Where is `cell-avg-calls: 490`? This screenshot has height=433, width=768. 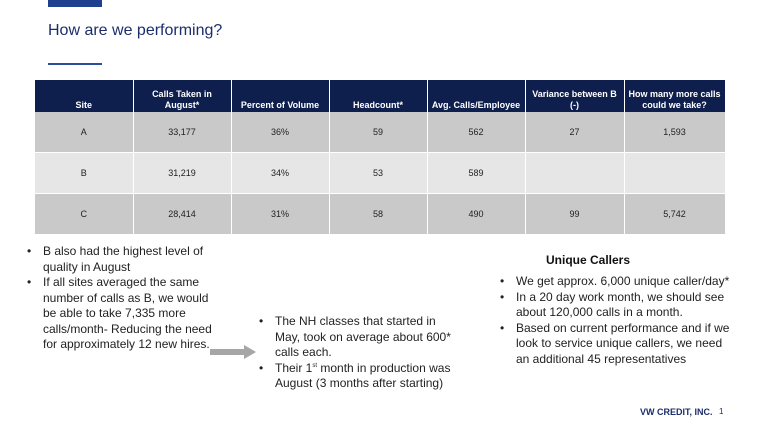 cell-avg-calls: 490 is located at coordinates (476, 214).